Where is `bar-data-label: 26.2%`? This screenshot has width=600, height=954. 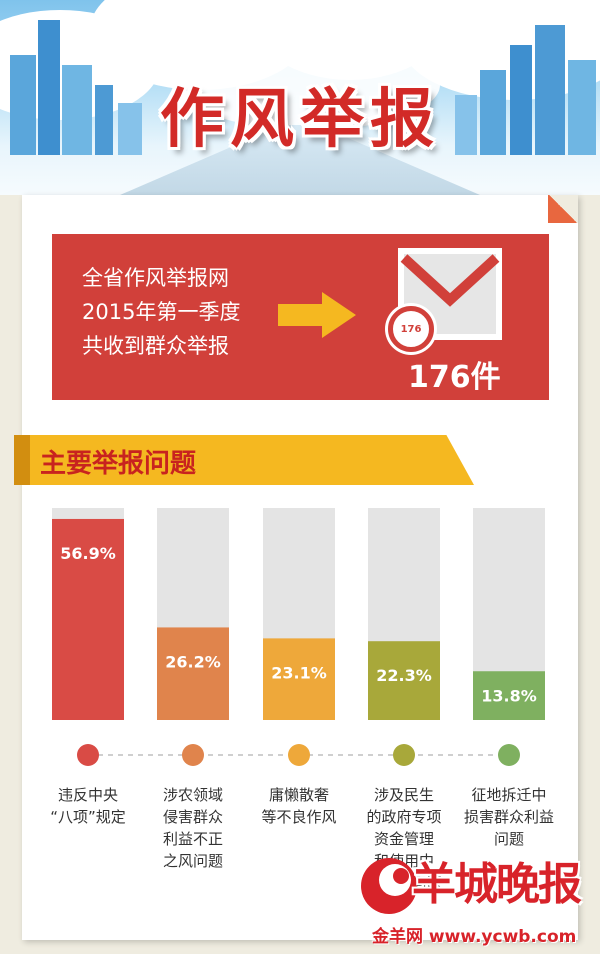
bar-data-label: 26.2% is located at coordinates (193, 661).